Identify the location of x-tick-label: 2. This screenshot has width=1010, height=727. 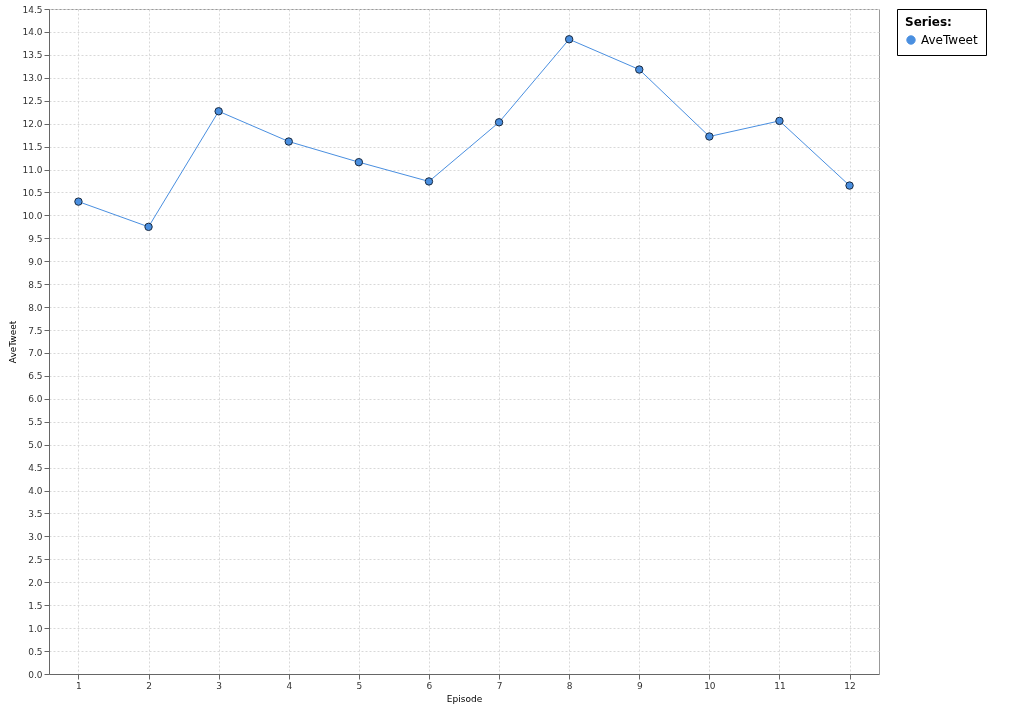
(149, 685).